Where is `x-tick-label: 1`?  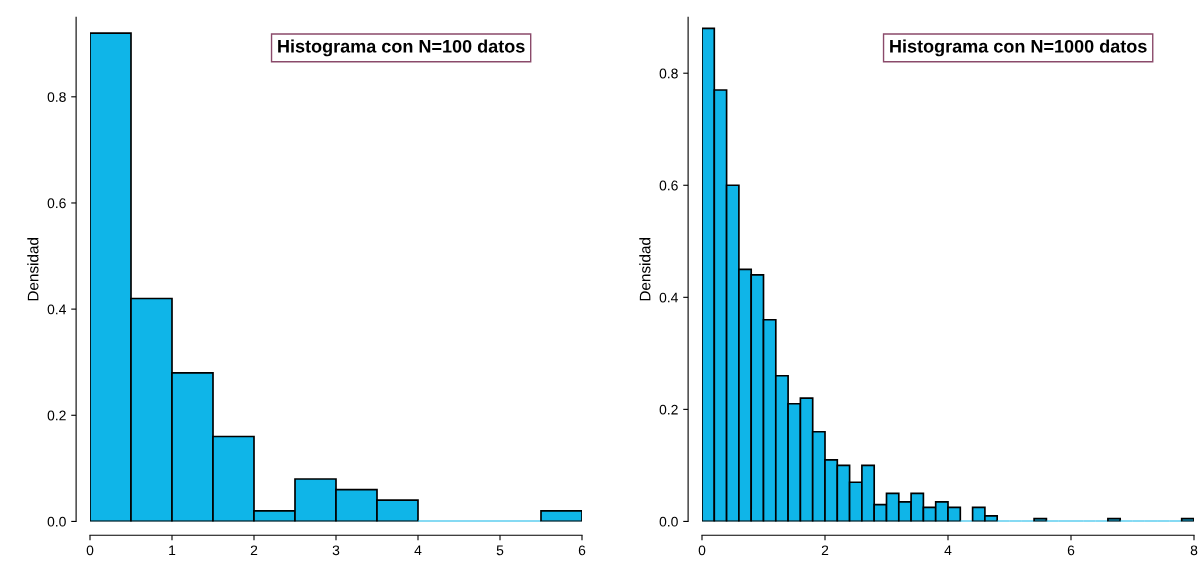 x-tick-label: 1 is located at coordinates (172, 550).